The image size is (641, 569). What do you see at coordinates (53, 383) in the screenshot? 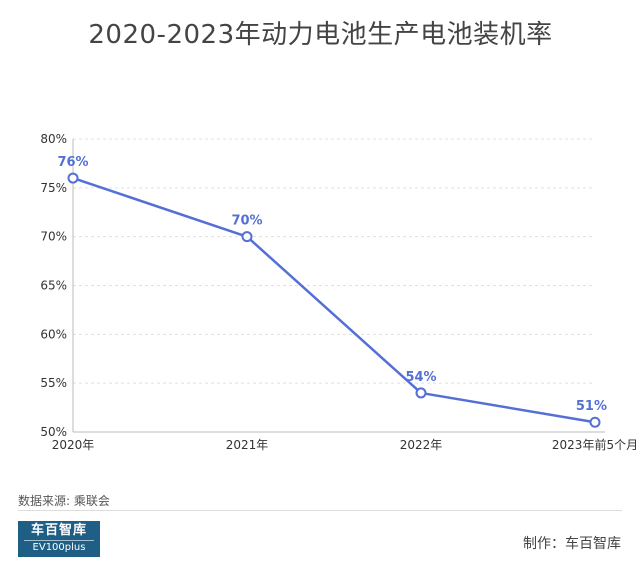
I see `y-tick-label: 55%` at bounding box center [53, 383].